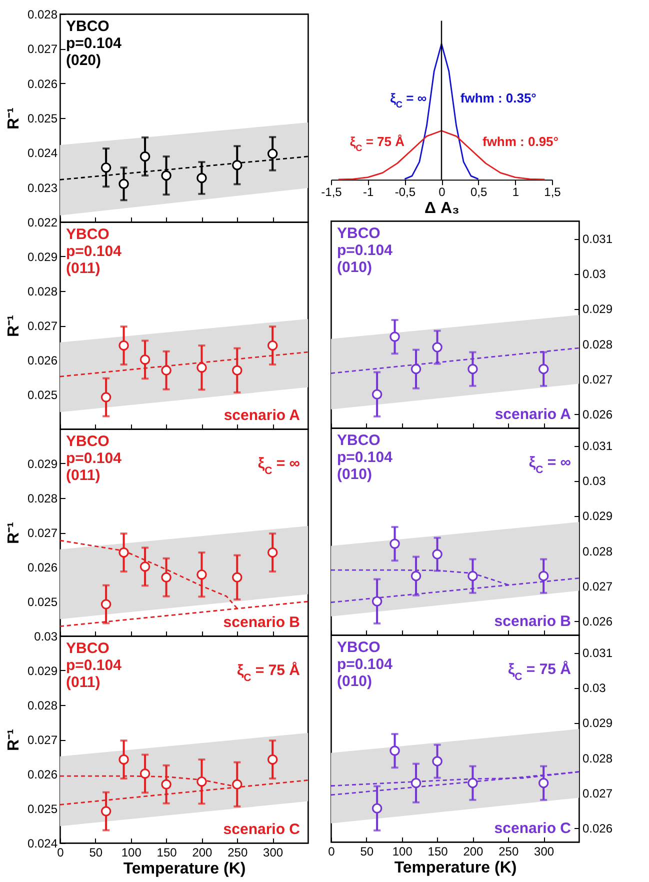 Image resolution: width=649 pixels, height=882 pixels. What do you see at coordinates (516, 192) in the screenshot?
I see `x-tick-label: 1` at bounding box center [516, 192].